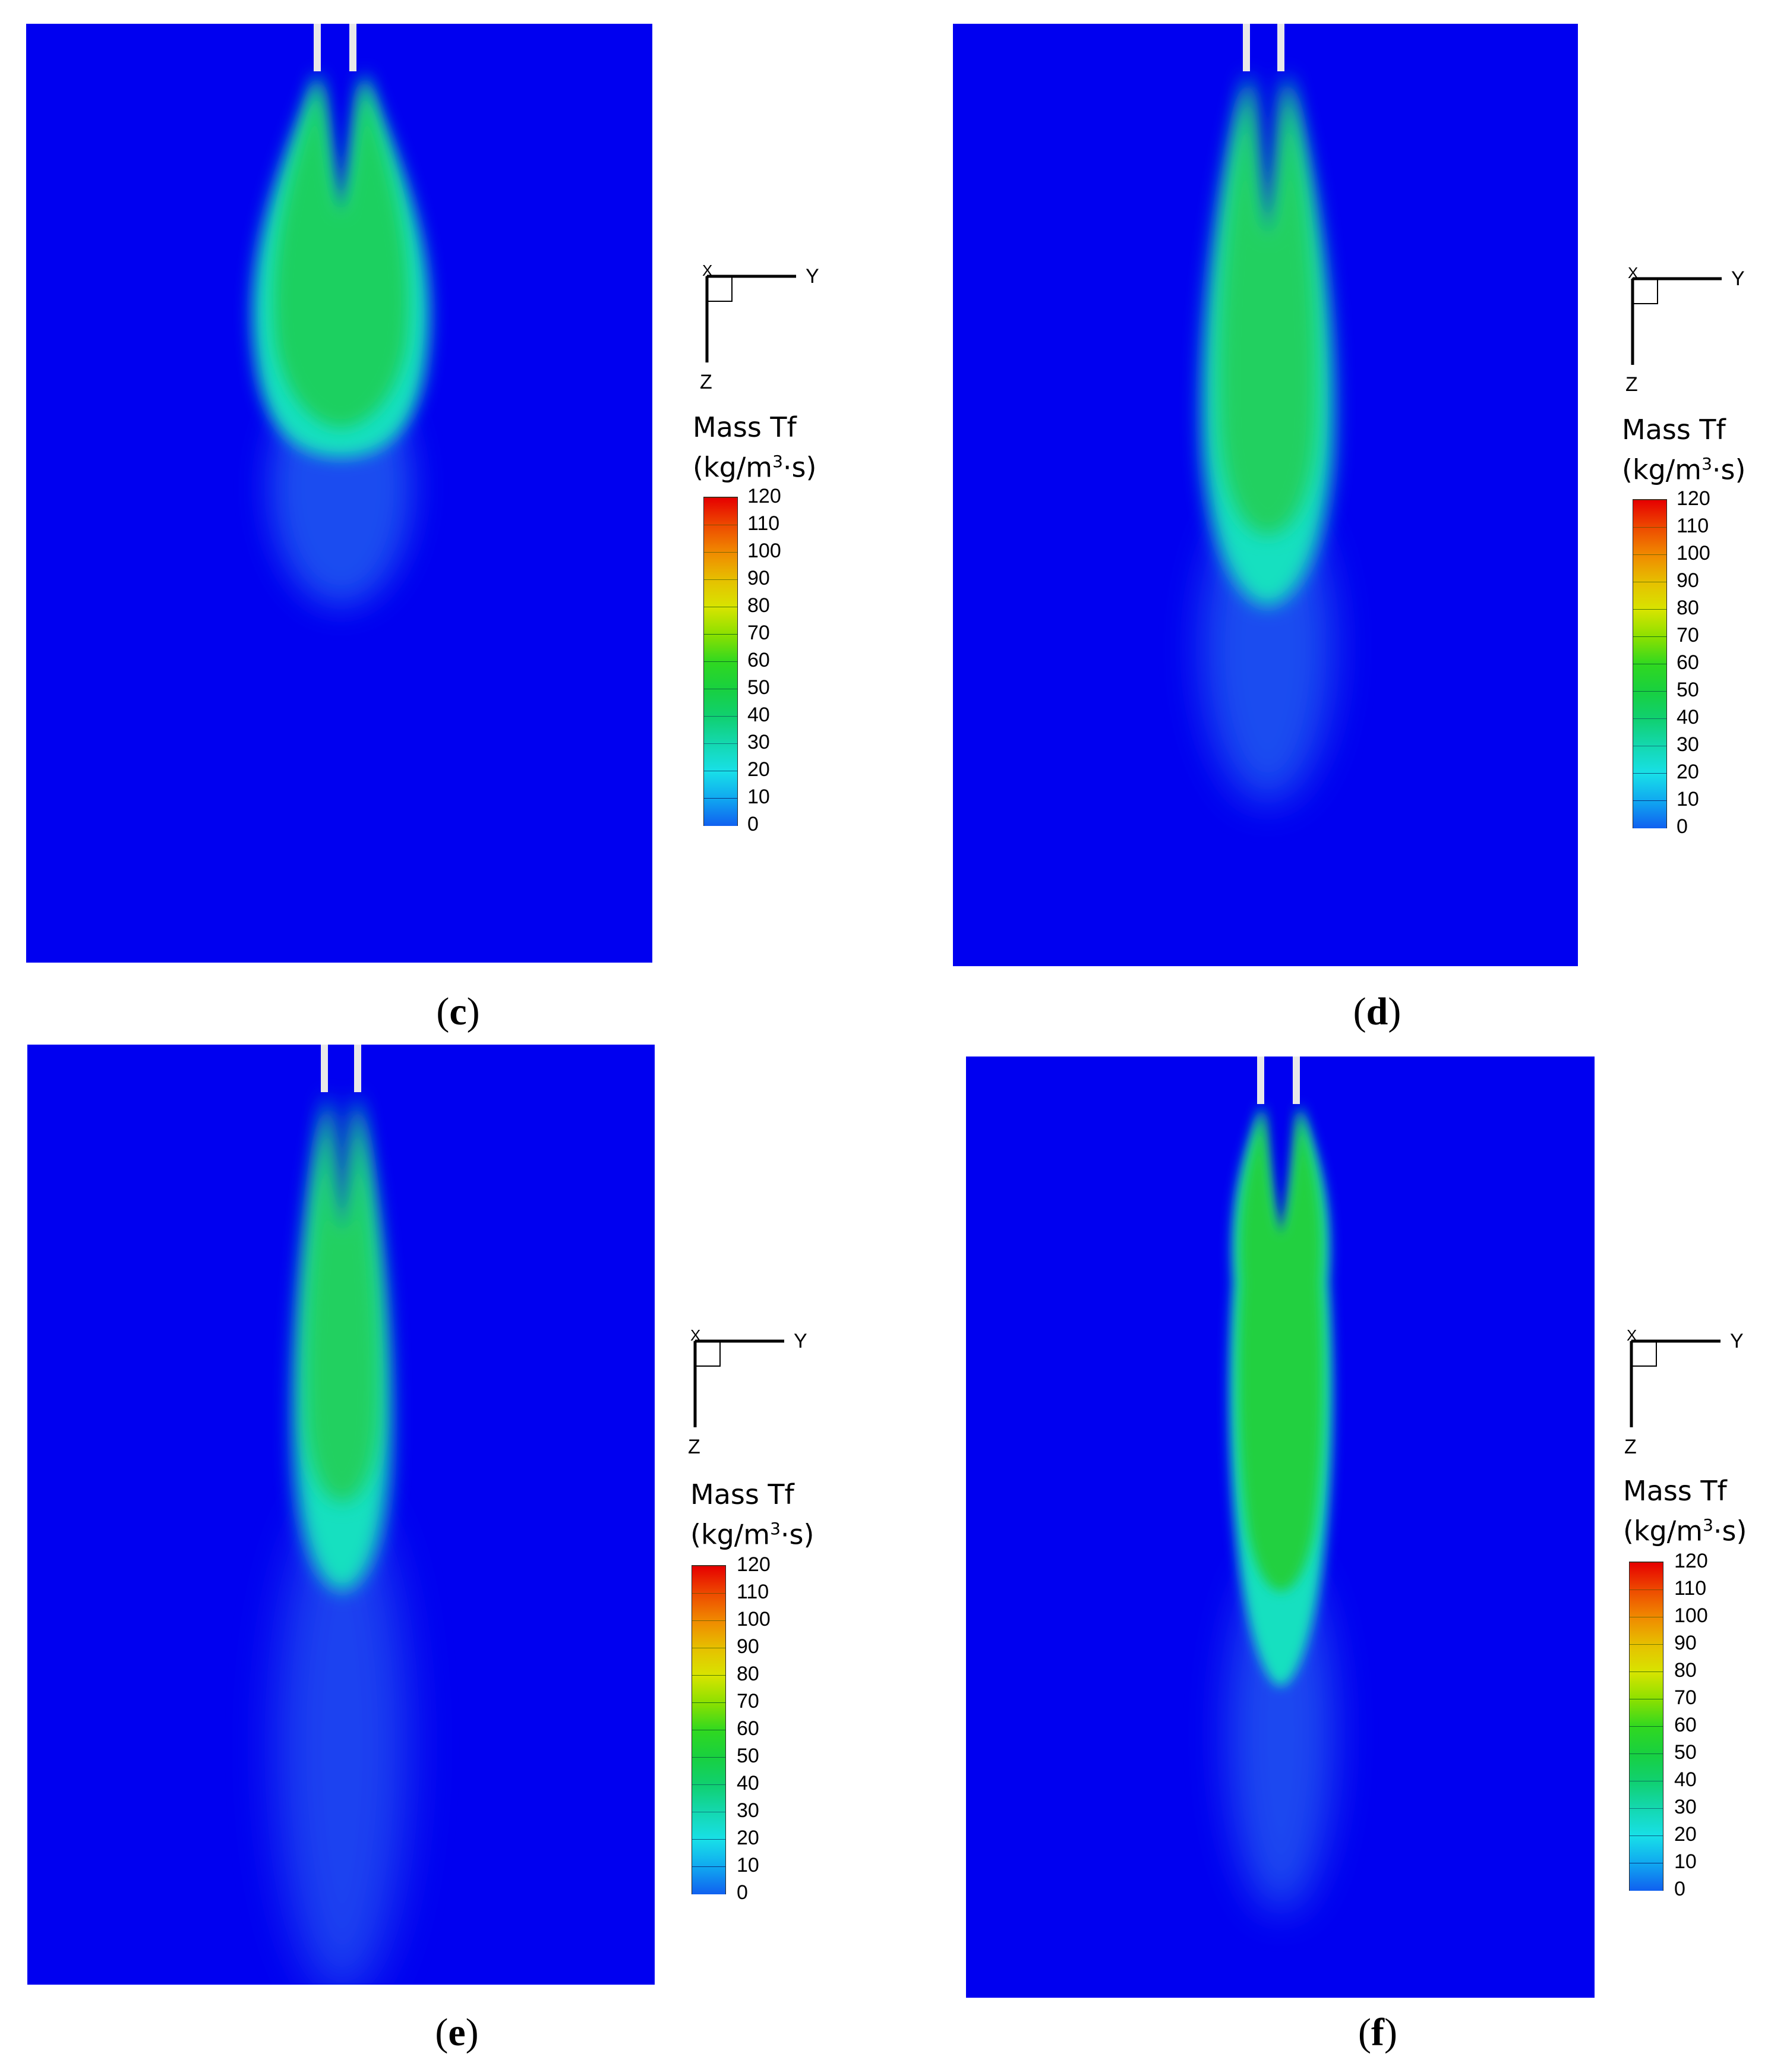  What do you see at coordinates (1267, 413) in the screenshot?
I see `plume-d` at bounding box center [1267, 413].